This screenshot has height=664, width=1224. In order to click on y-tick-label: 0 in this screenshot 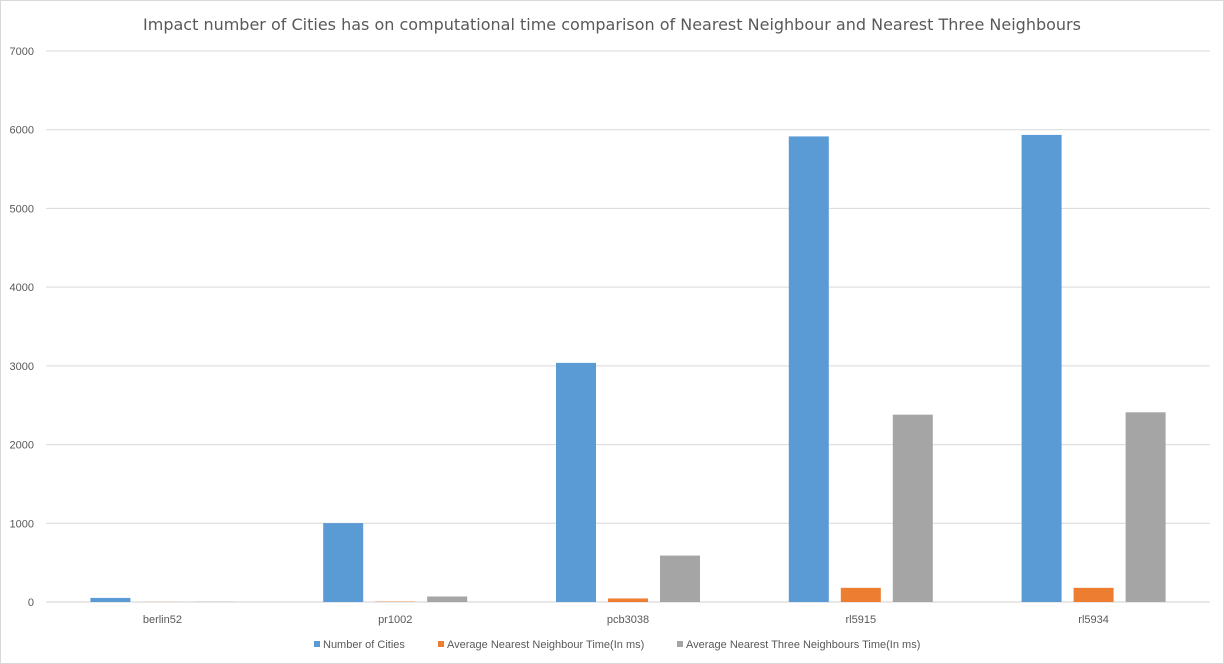, I will do `click(31, 603)`.